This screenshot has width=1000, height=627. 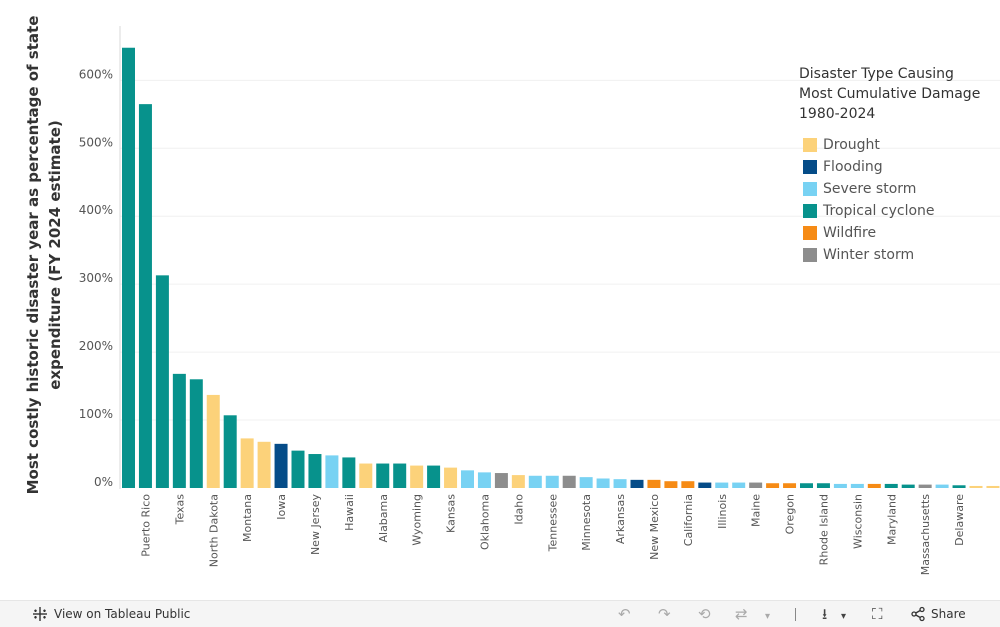 I want to click on x-tick-label: Oregon, so click(x=790, y=514).